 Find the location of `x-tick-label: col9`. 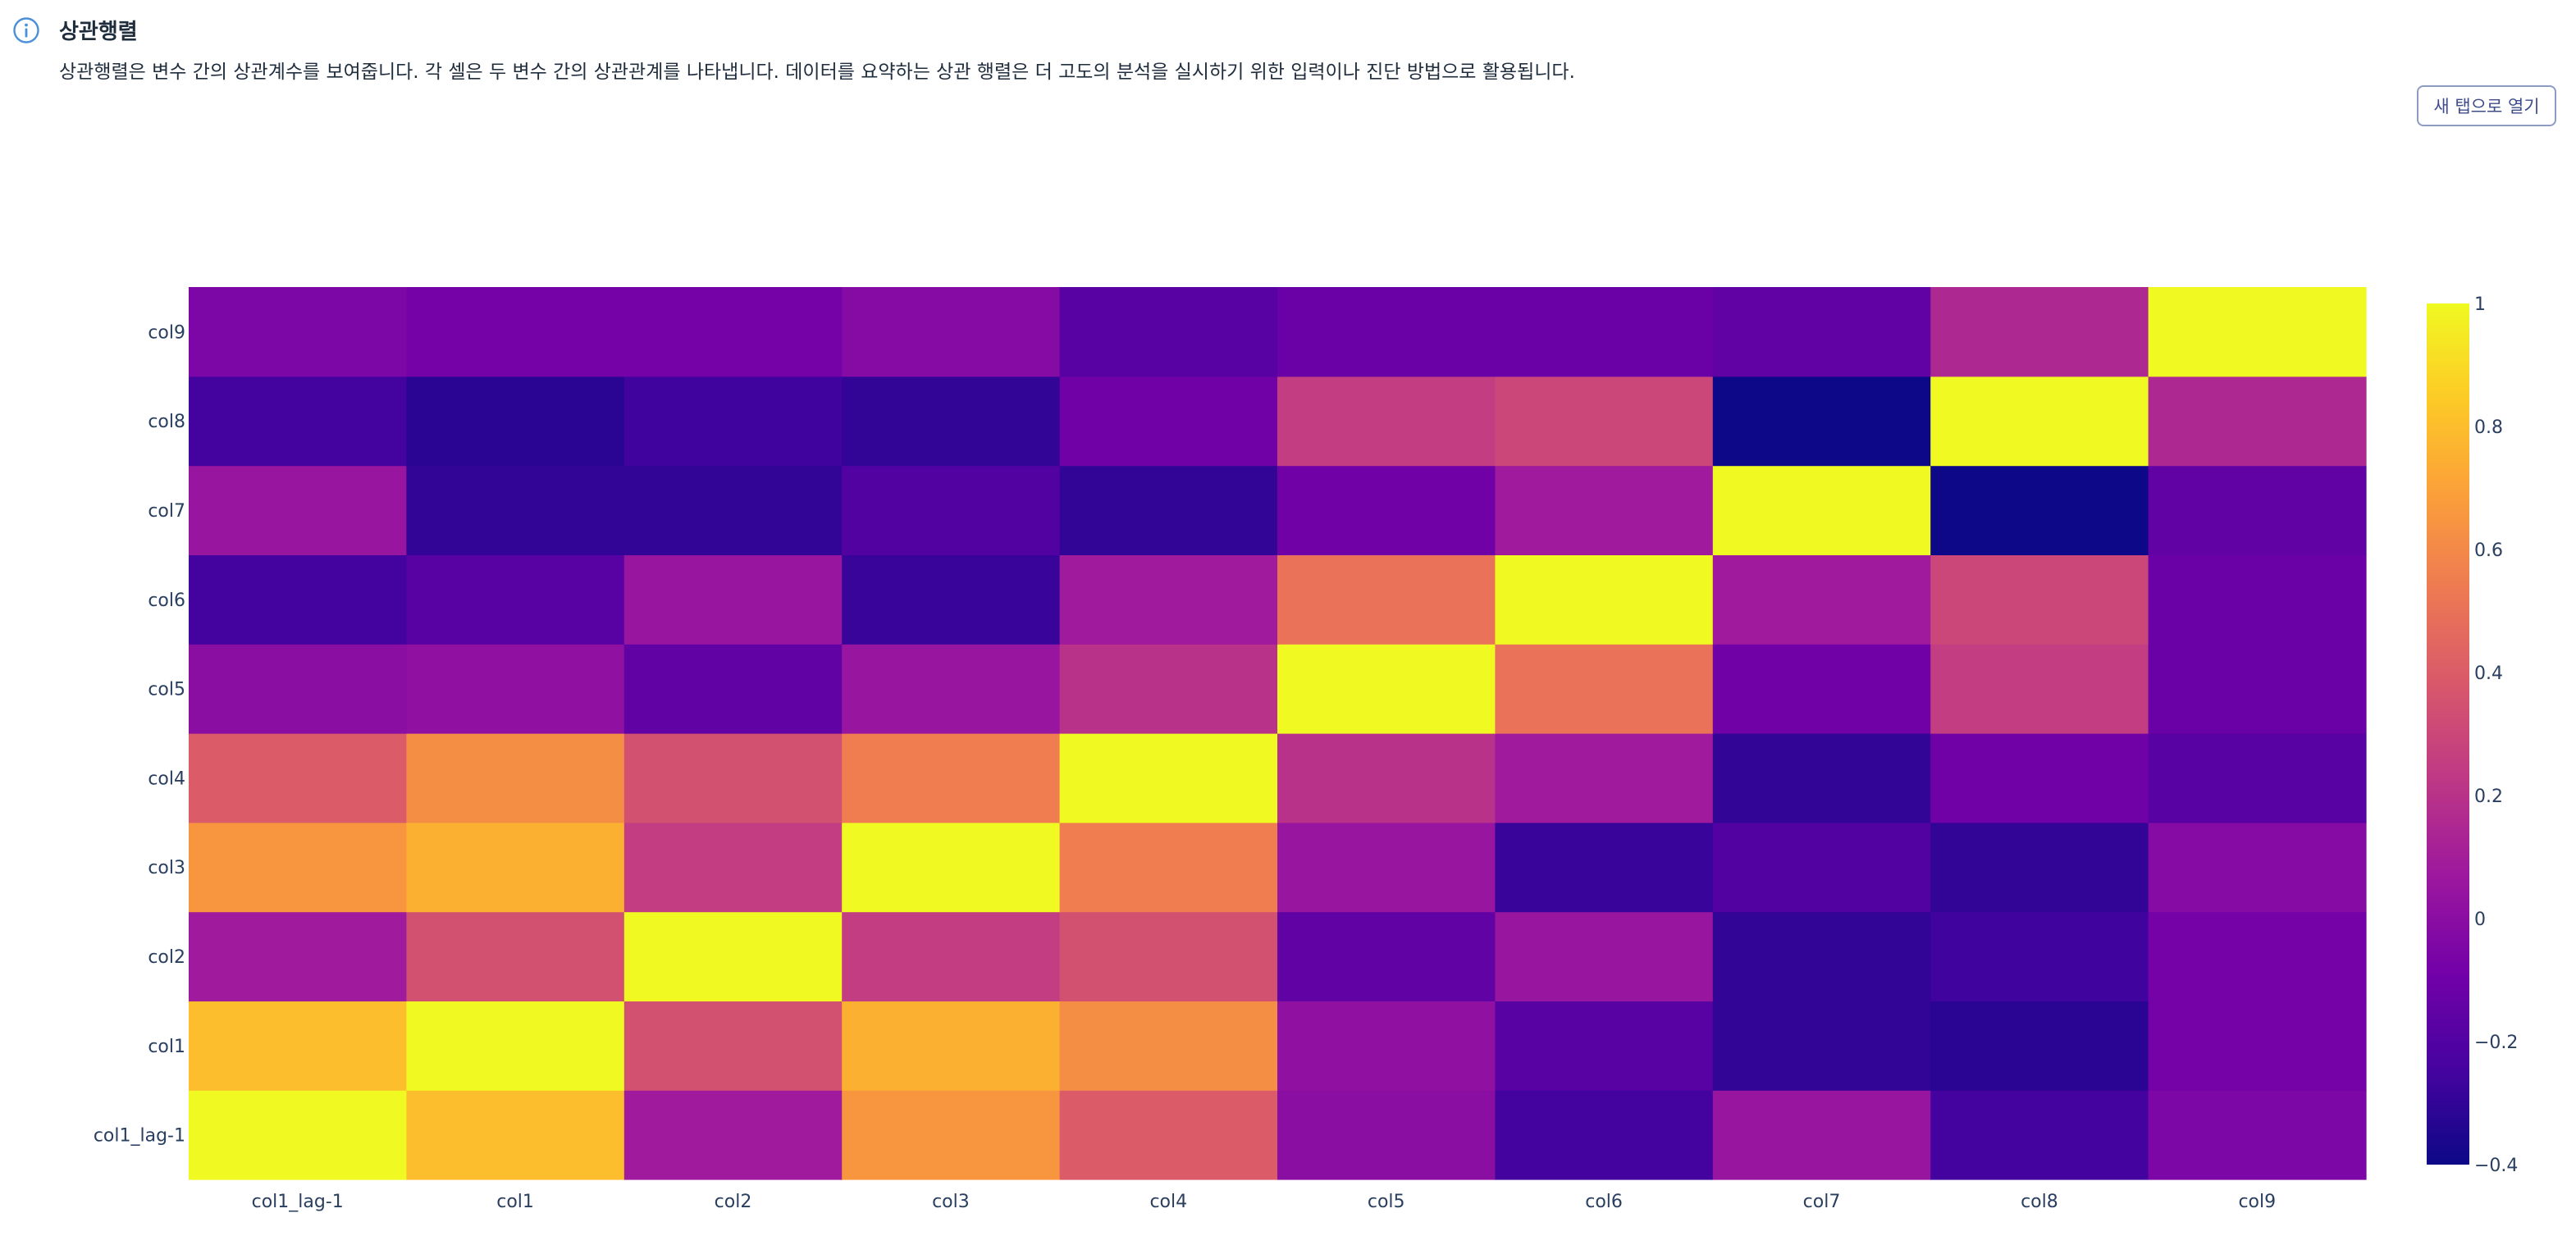

x-tick-label: col9 is located at coordinates (2257, 1202).